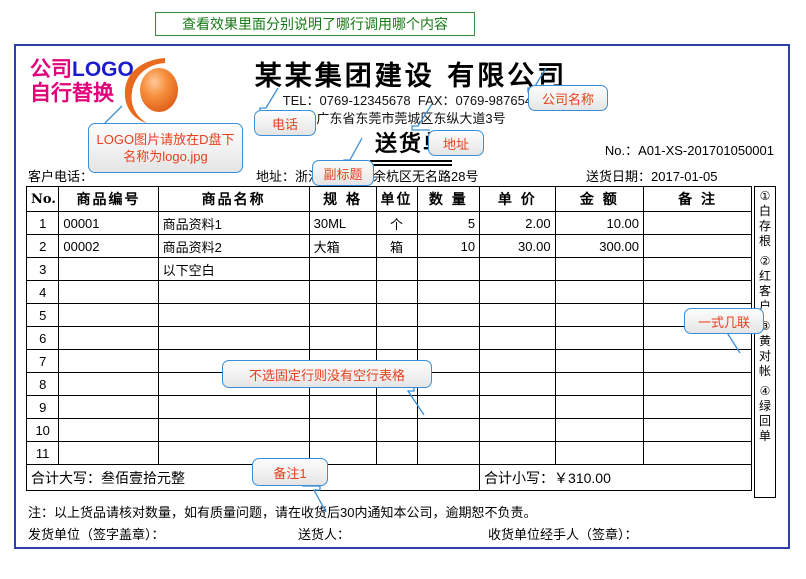 Image resolution: width=806 pixels, height=579 pixels. I want to click on table-row: 2 00002 商品资料2 大箱箱 10 30.00 300.00, so click(388, 246).